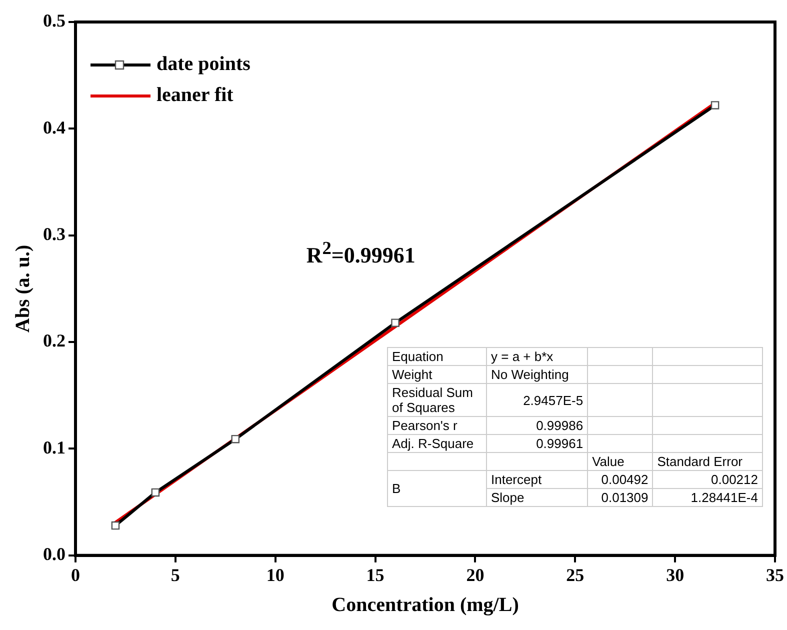 The image size is (787, 630). I want to click on x-tick-label: 20, so click(475, 574).